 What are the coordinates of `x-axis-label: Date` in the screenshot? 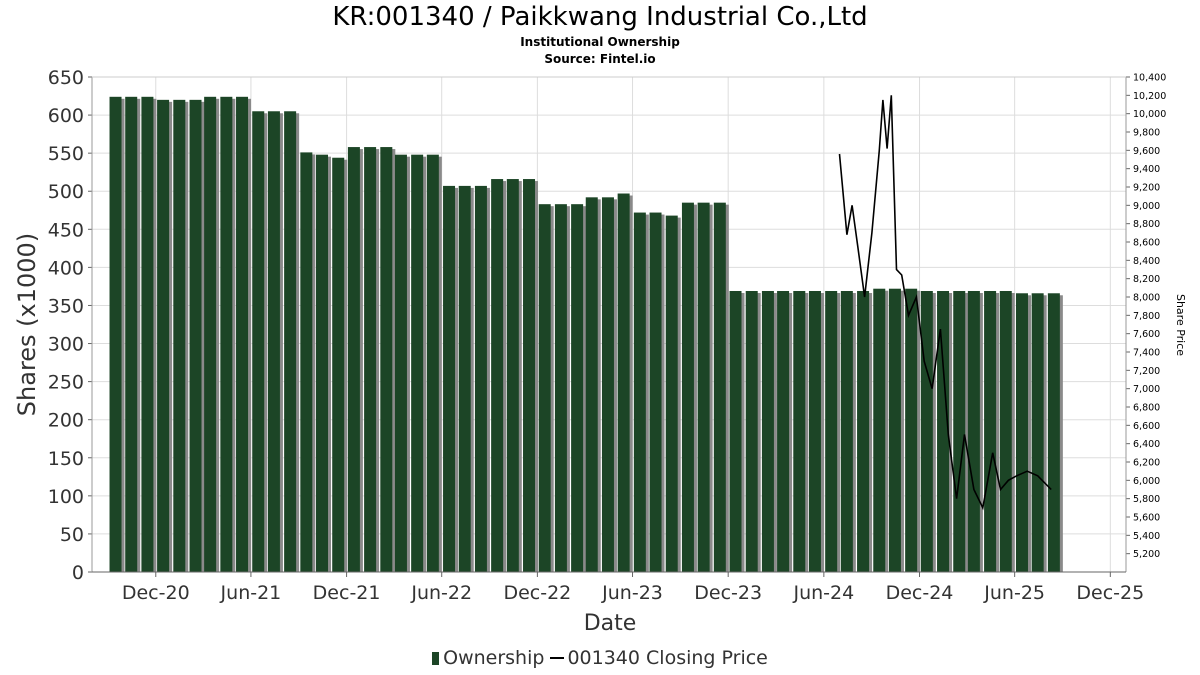 It's located at (610, 623).